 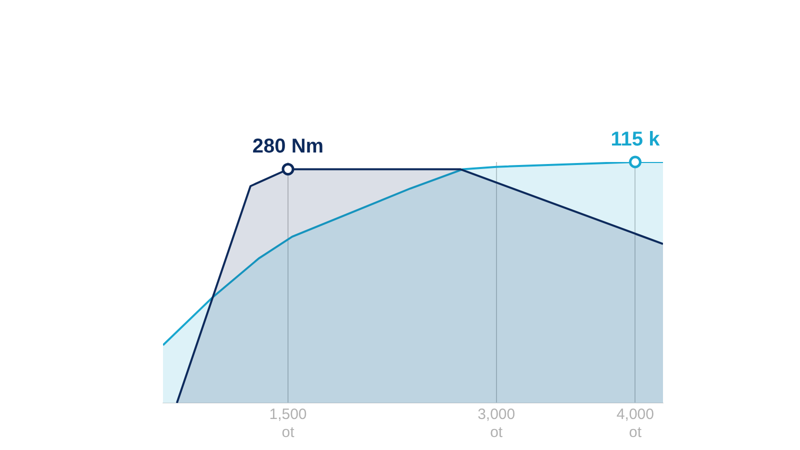 I want to click on x-tick-label: 4,000 ot, so click(x=635, y=424).